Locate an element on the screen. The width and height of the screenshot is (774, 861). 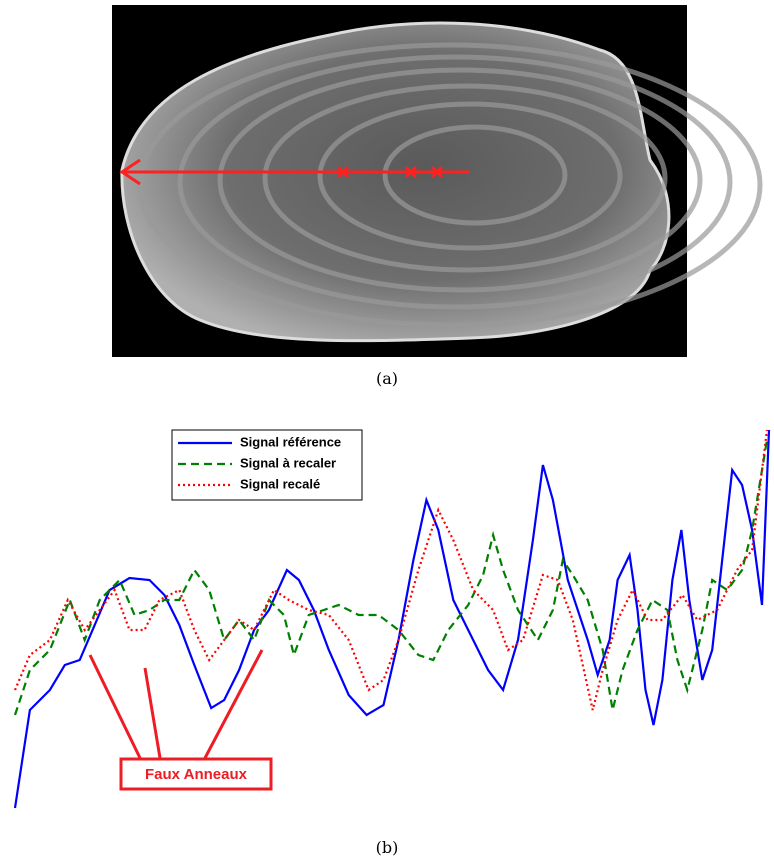
annotation: Faux Anneaux is located at coordinates (180, 720).